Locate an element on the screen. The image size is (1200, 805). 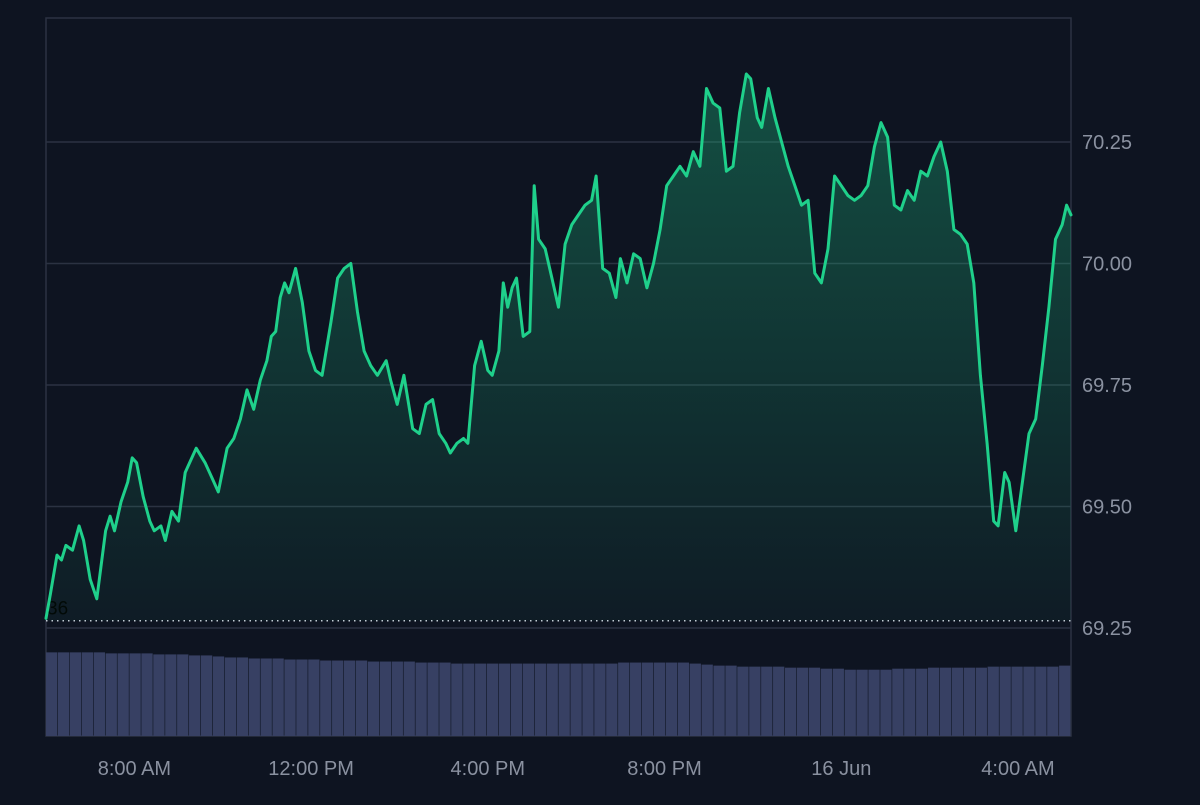
x-tick-label: 16 Jun is located at coordinates (841, 769).